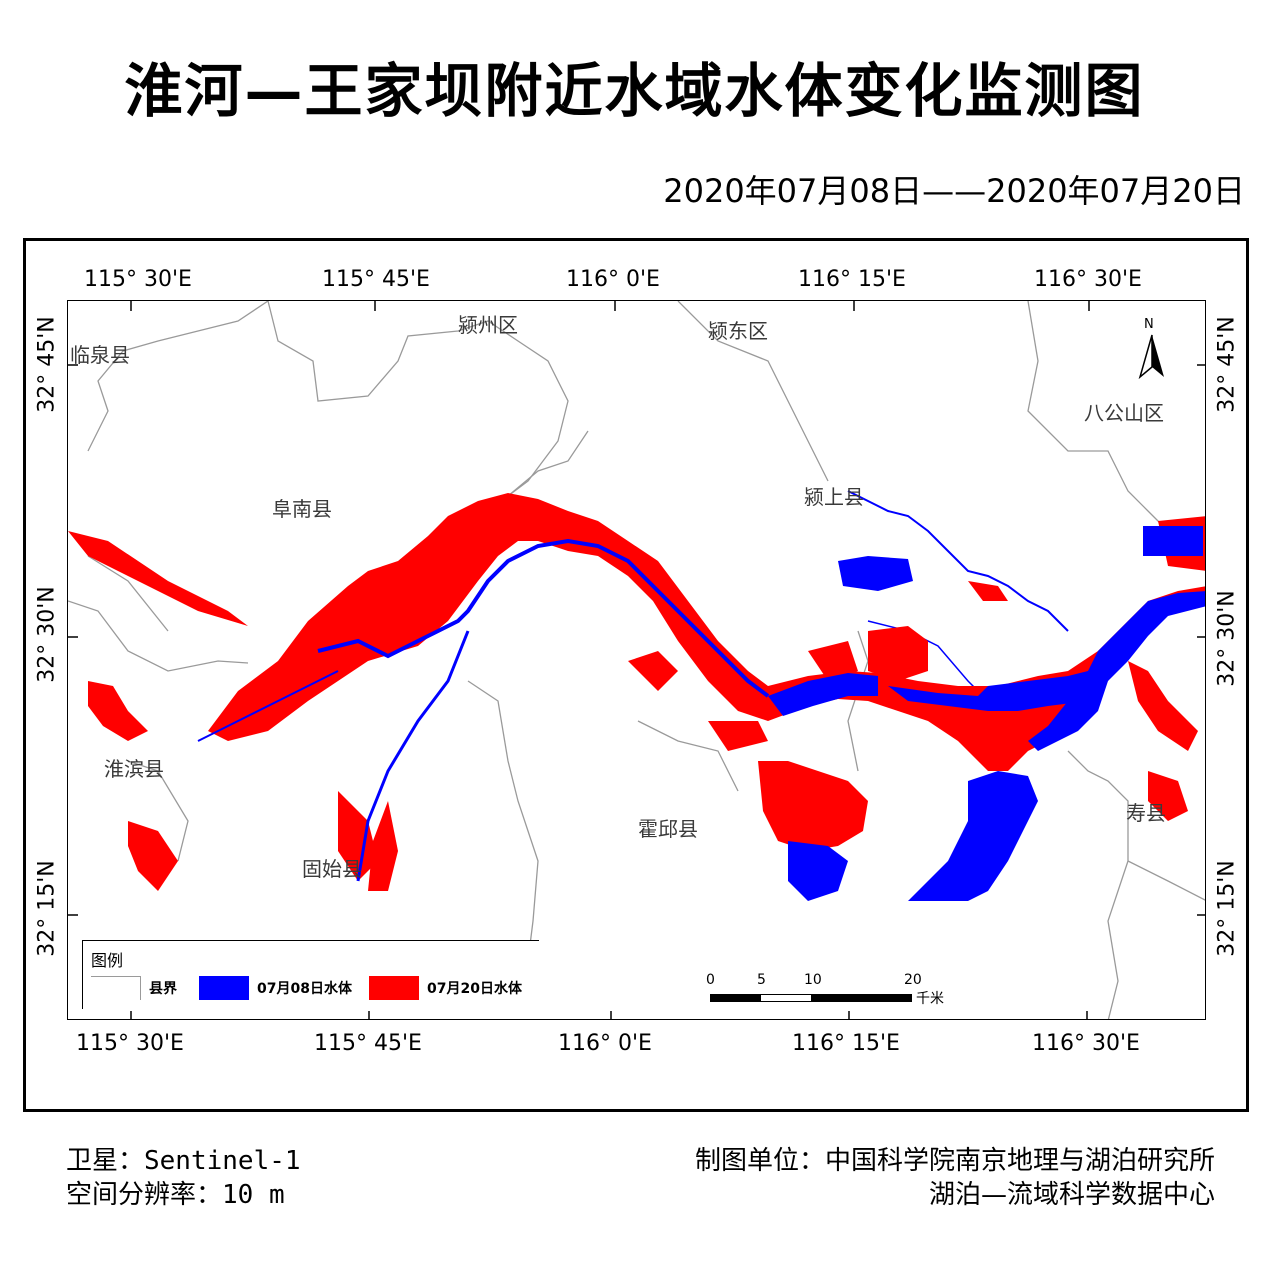 This screenshot has width=1269, height=1269. Describe the element at coordinates (304, 989) in the screenshot. I see `legend-label: 07月08日水体` at that location.